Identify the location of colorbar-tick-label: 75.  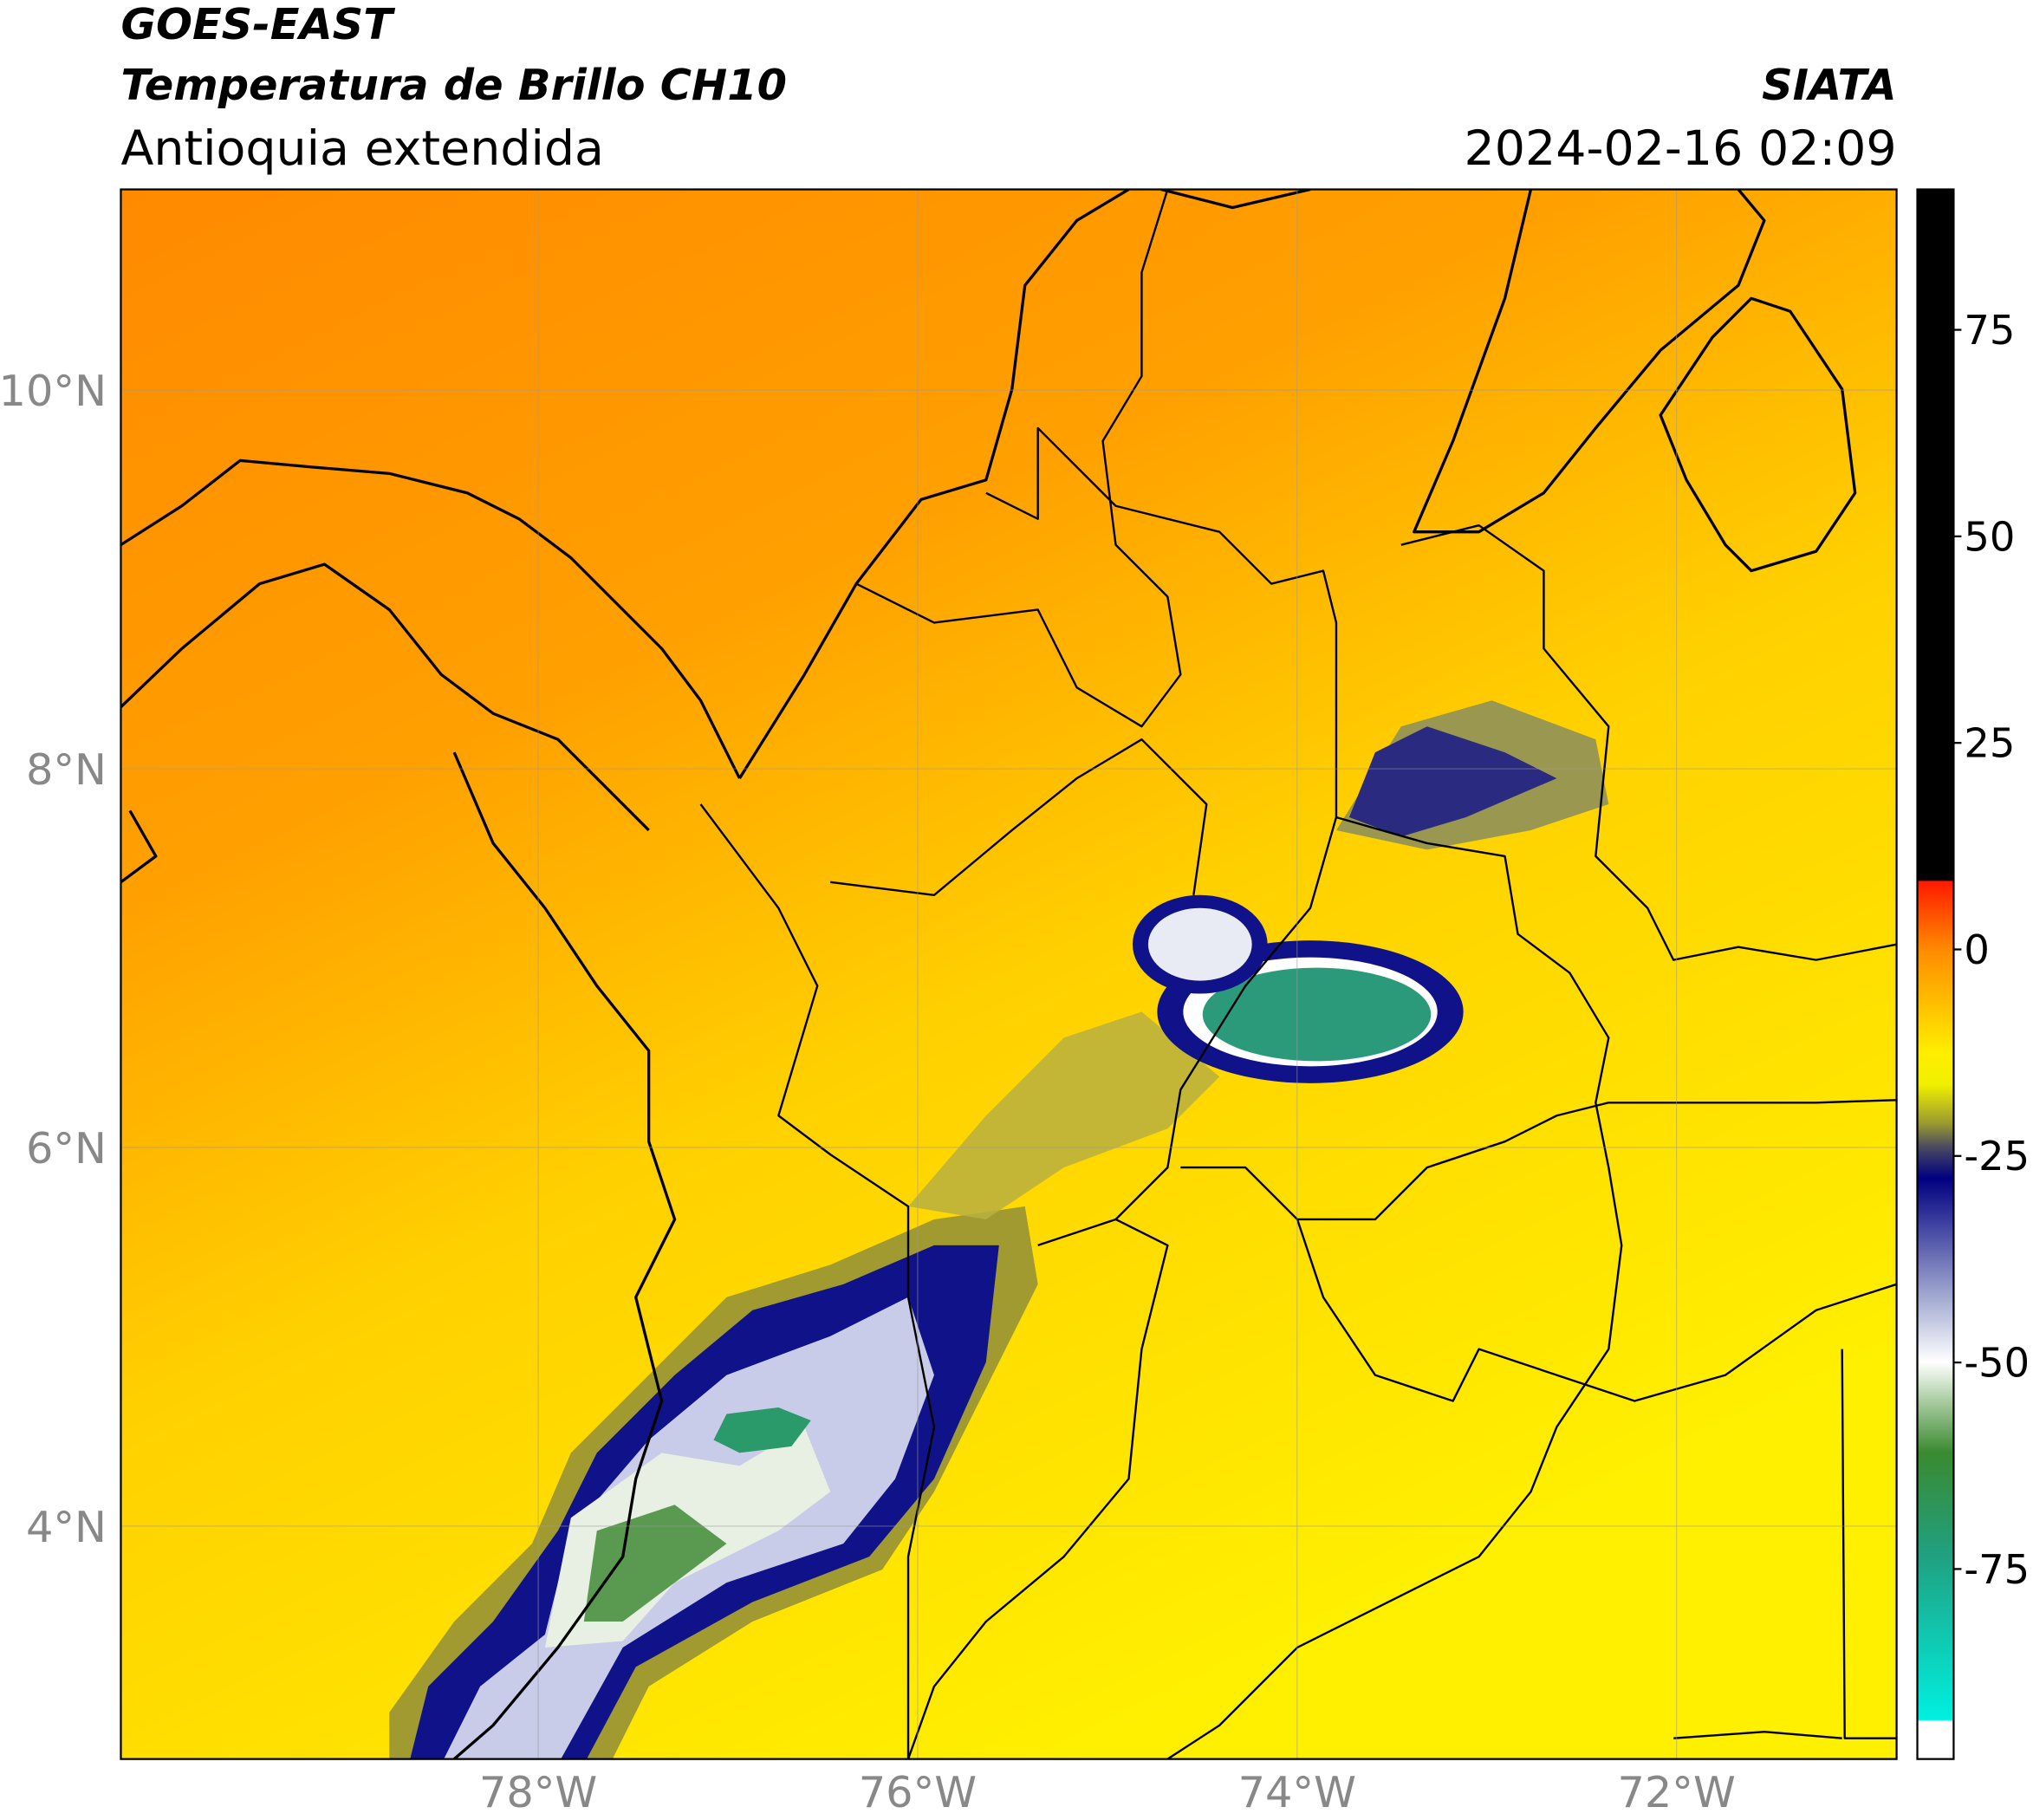
(1990, 330).